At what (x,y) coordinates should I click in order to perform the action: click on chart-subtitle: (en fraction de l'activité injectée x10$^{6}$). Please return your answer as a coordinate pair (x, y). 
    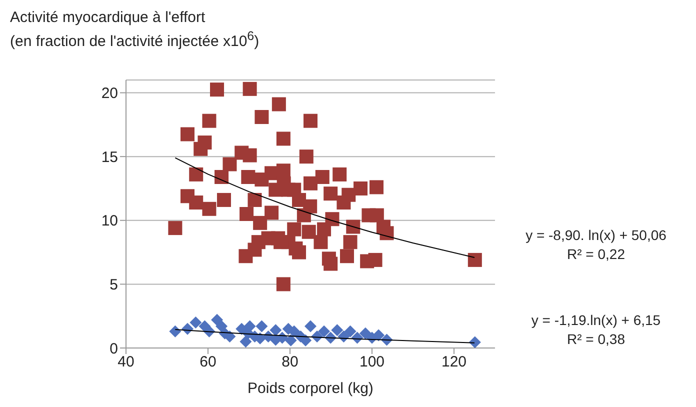
    Looking at the image, I should click on (135, 39).